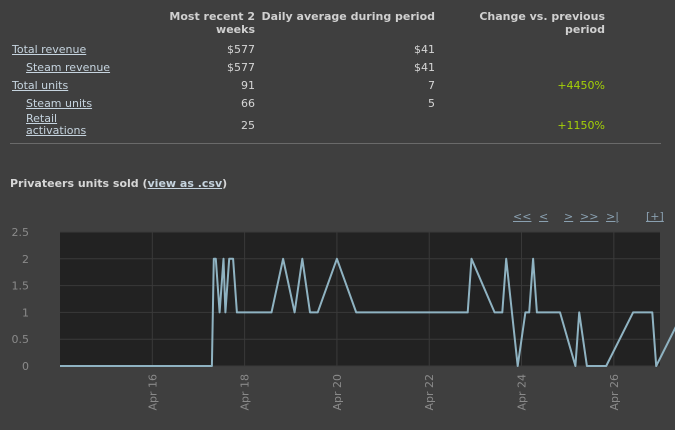  Describe the element at coordinates (56, 124) in the screenshot. I see `retail-activations-link: Retail activations` at that location.